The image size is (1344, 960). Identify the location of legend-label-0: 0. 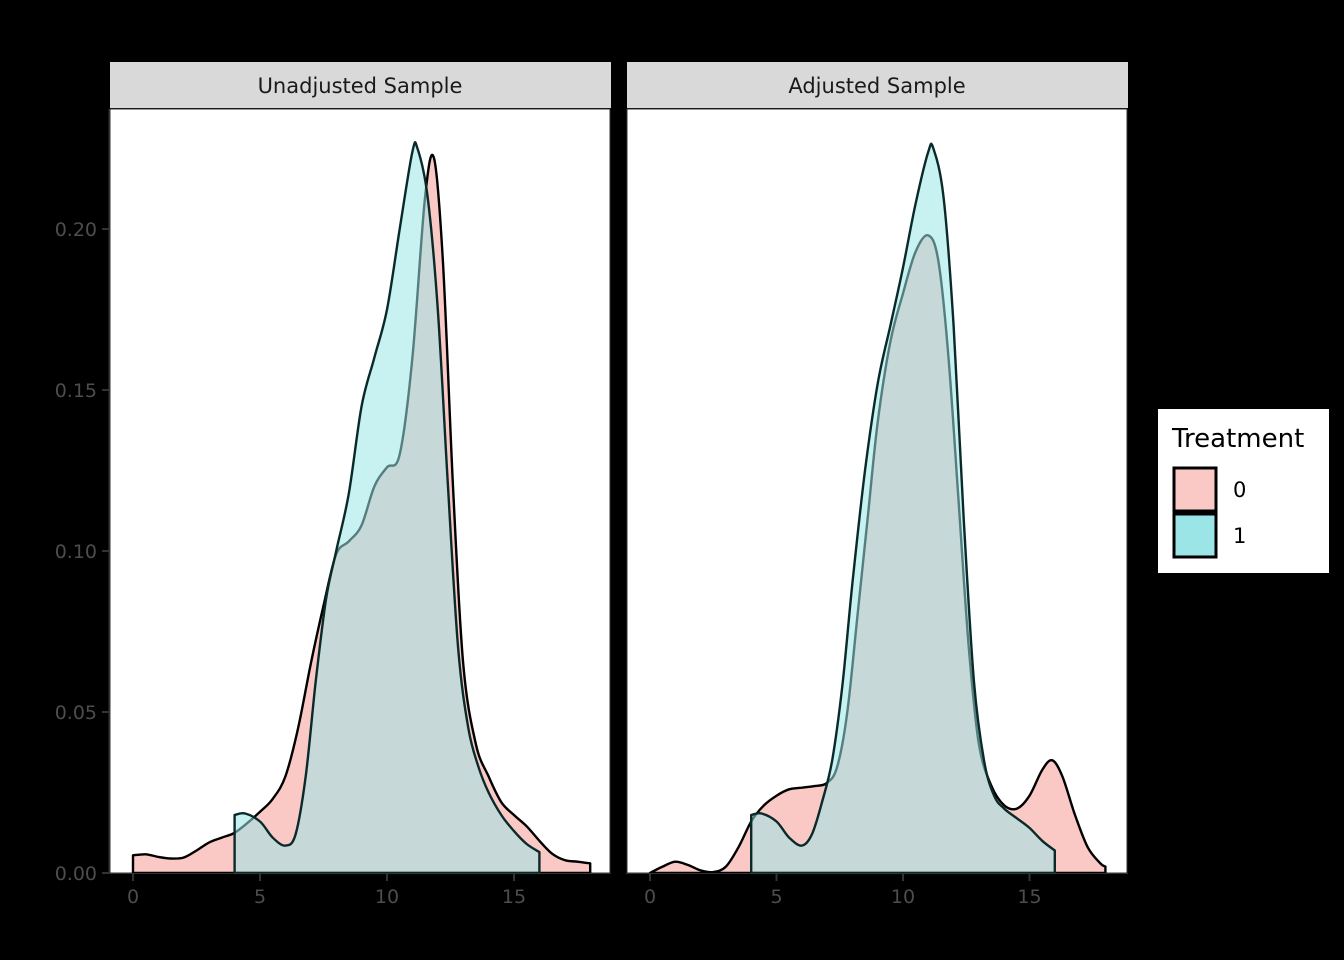
(1239, 490).